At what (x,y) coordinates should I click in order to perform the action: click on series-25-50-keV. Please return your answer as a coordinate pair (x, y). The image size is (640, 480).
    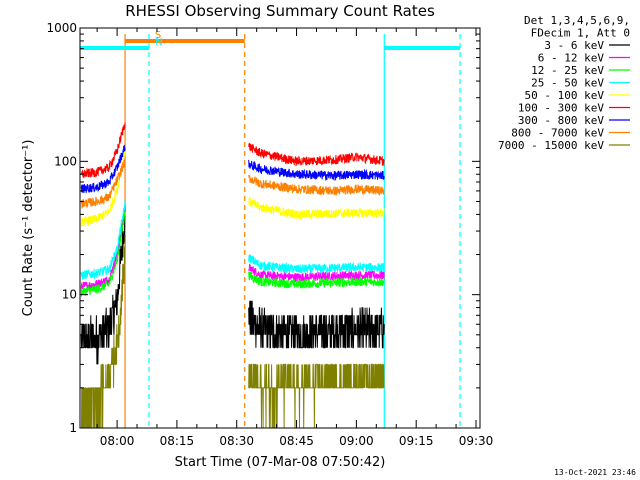
    Looking at the image, I should click on (232, 240).